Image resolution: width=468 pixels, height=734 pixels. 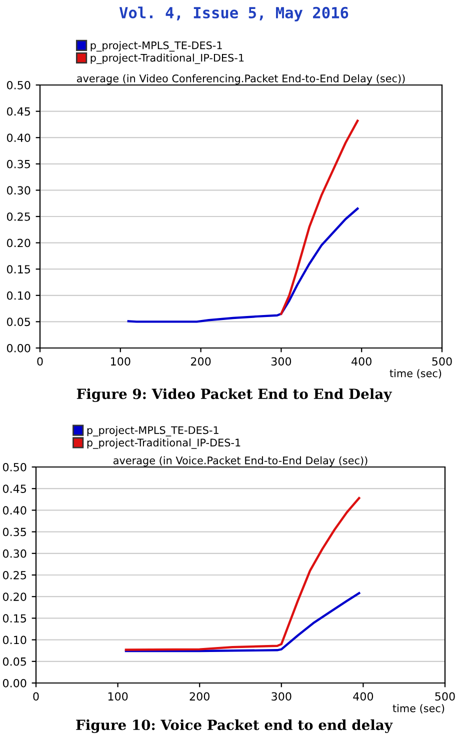 What do you see at coordinates (233, 14) in the screenshot?
I see `text: Vol. 4, Issue 5, May 2016` at bounding box center [233, 14].